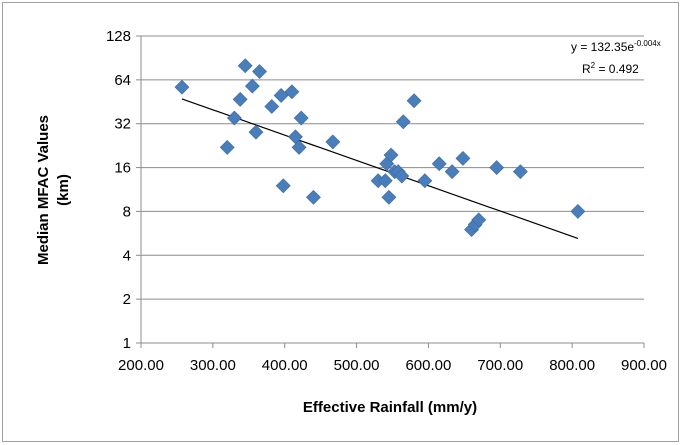  What do you see at coordinates (617, 69) in the screenshot?
I see `trendline-r2-value: = 0.492` at bounding box center [617, 69].